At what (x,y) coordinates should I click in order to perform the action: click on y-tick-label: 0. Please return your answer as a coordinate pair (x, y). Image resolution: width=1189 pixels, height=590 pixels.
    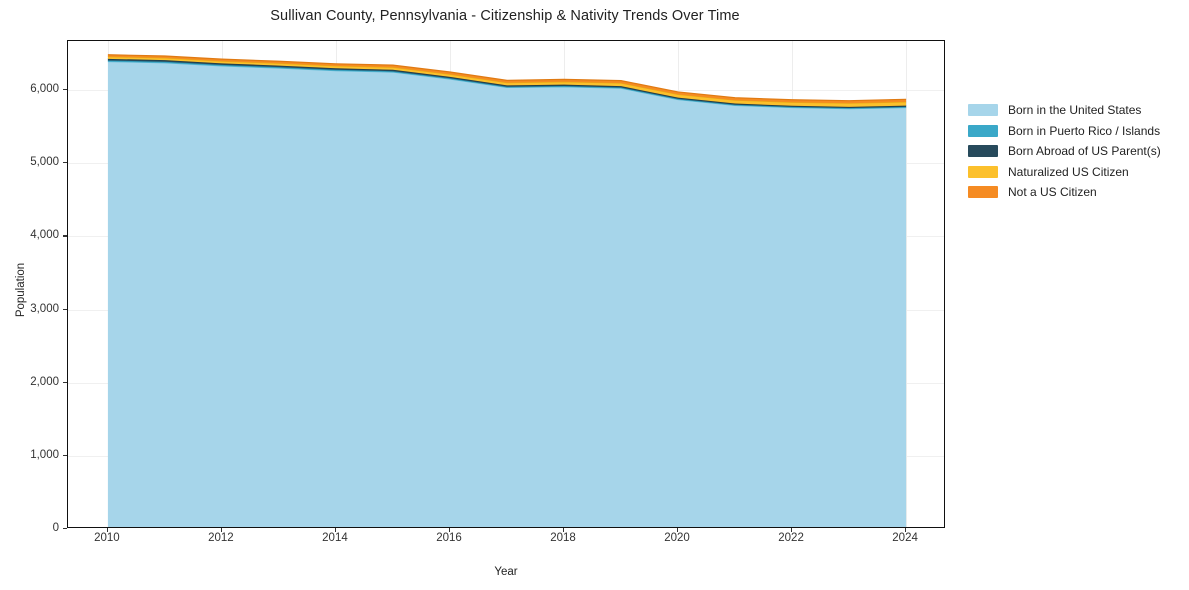
    Looking at the image, I should click on (55, 528).